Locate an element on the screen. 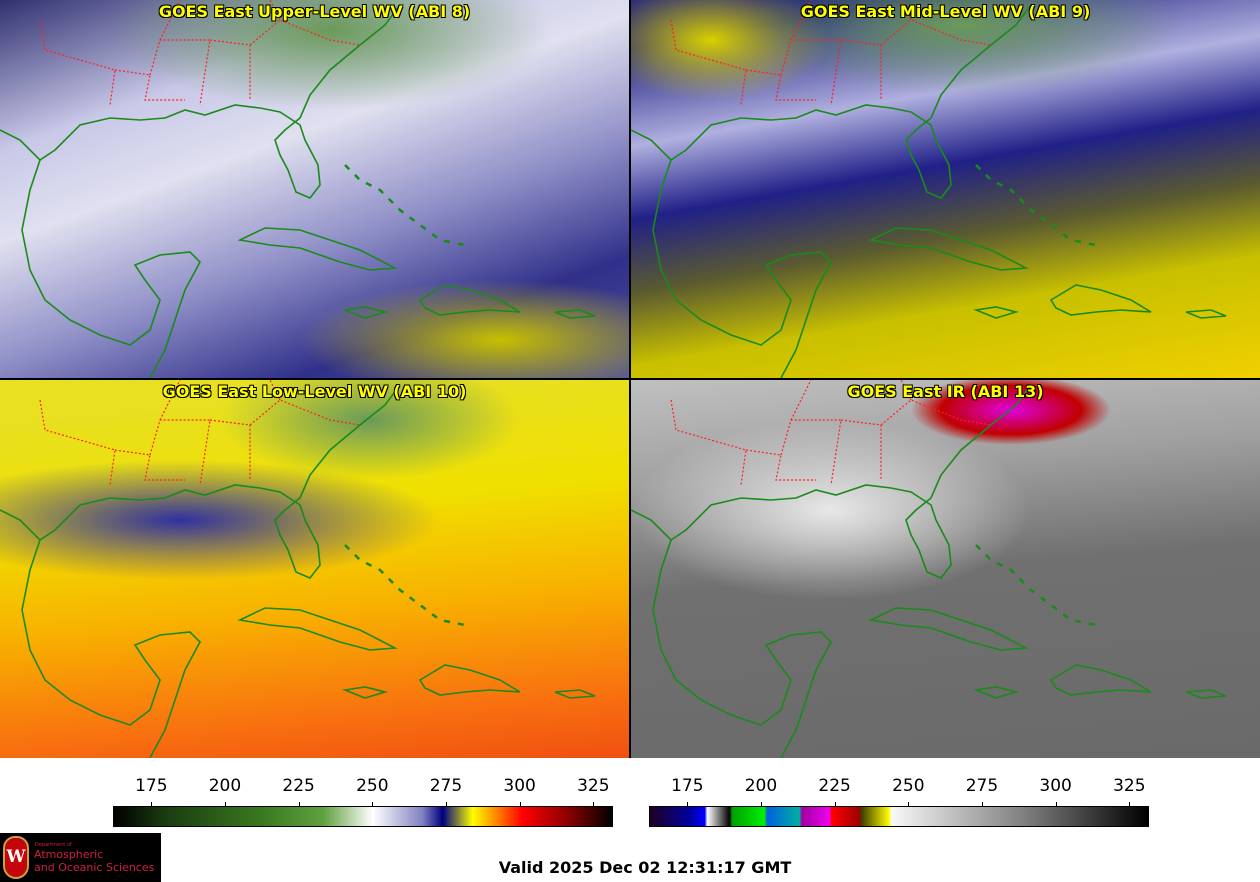  valid-time: Valid 2025 Dec 02 12:31:17 GMT is located at coordinates (645, 867).